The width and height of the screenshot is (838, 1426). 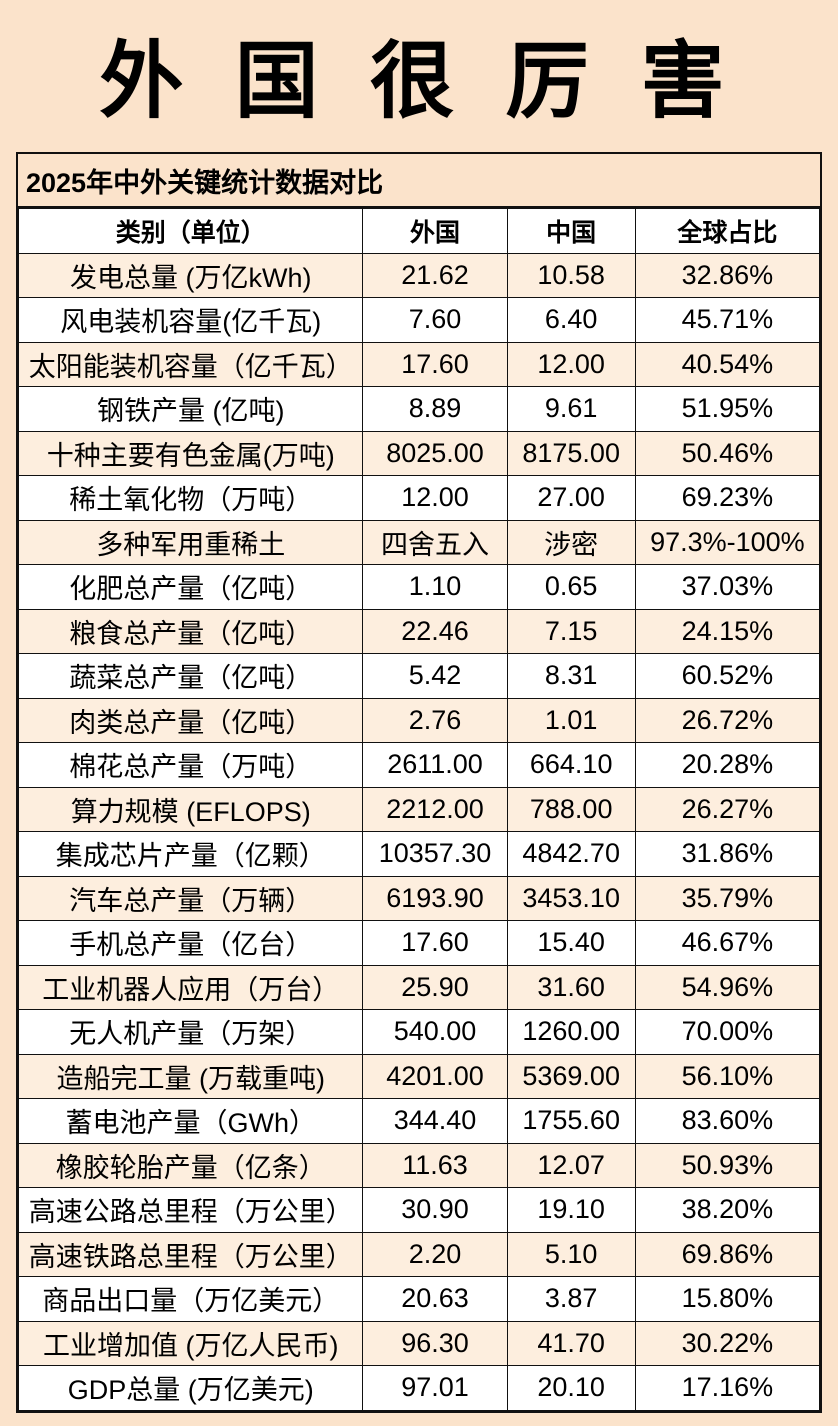 What do you see at coordinates (435, 1076) in the screenshot?
I see `value-cell: 4201.00` at bounding box center [435, 1076].